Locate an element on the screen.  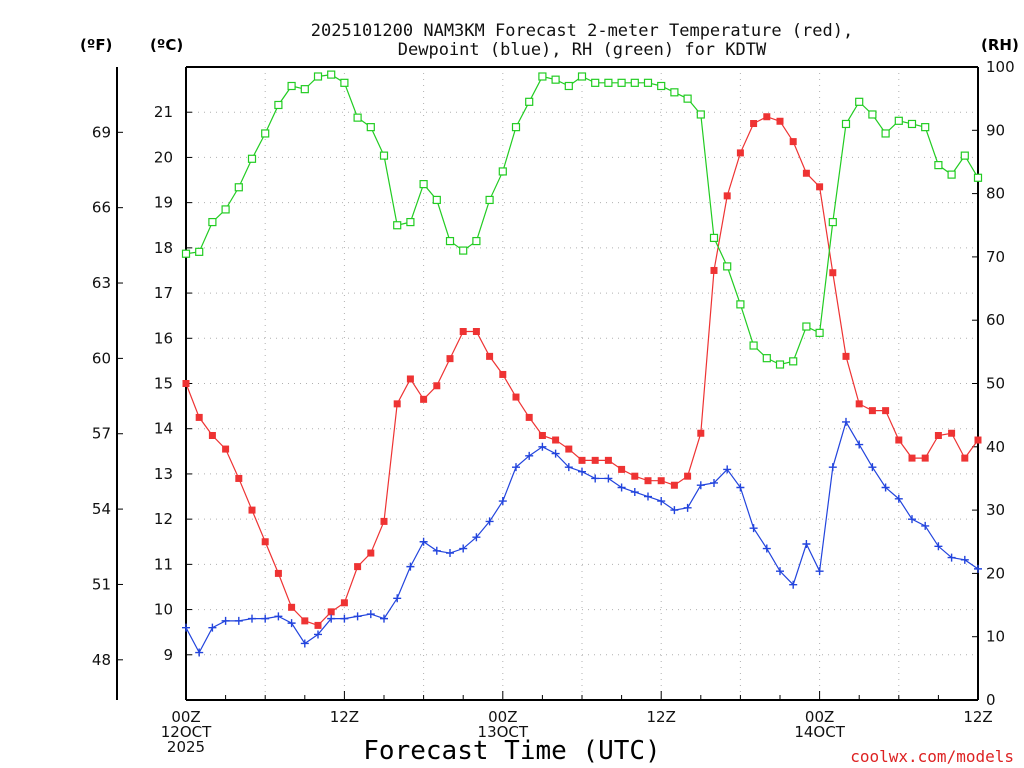
celsius-tick-label: 13 is located at coordinates (163, 474).